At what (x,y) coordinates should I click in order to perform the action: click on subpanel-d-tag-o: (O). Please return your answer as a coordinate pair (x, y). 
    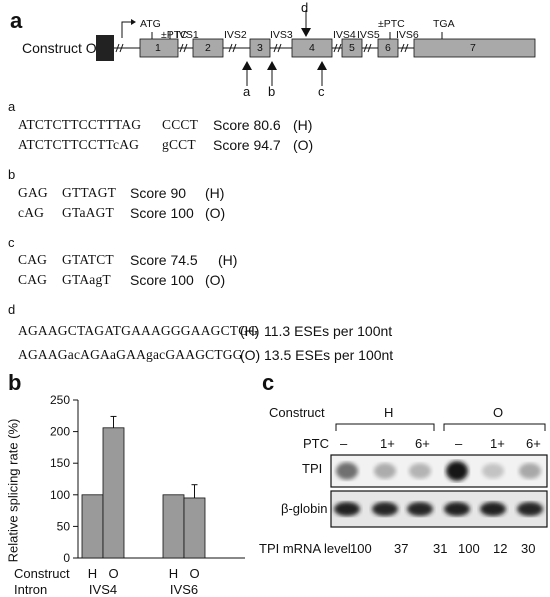
    Looking at the image, I should click on (250, 355).